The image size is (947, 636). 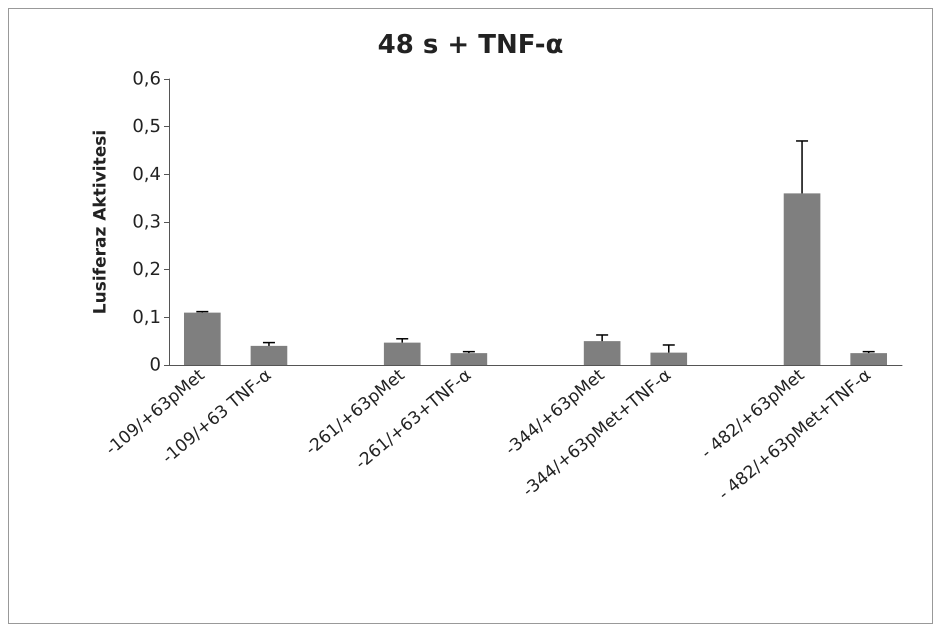 I want to click on y-axis-title: Lusiferaz Aktivitesi, so click(x=100, y=222).